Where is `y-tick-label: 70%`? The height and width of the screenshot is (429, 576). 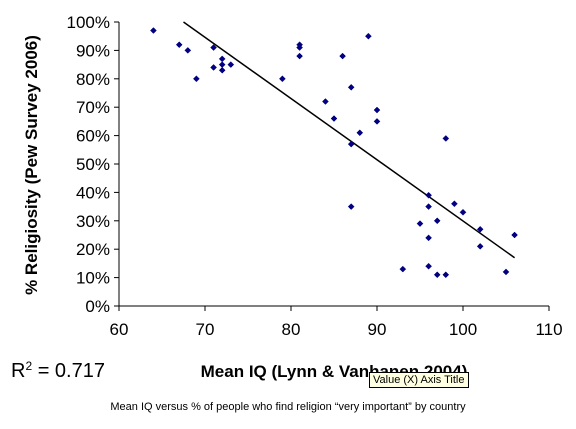
y-tick-label: 70% is located at coordinates (93, 107).